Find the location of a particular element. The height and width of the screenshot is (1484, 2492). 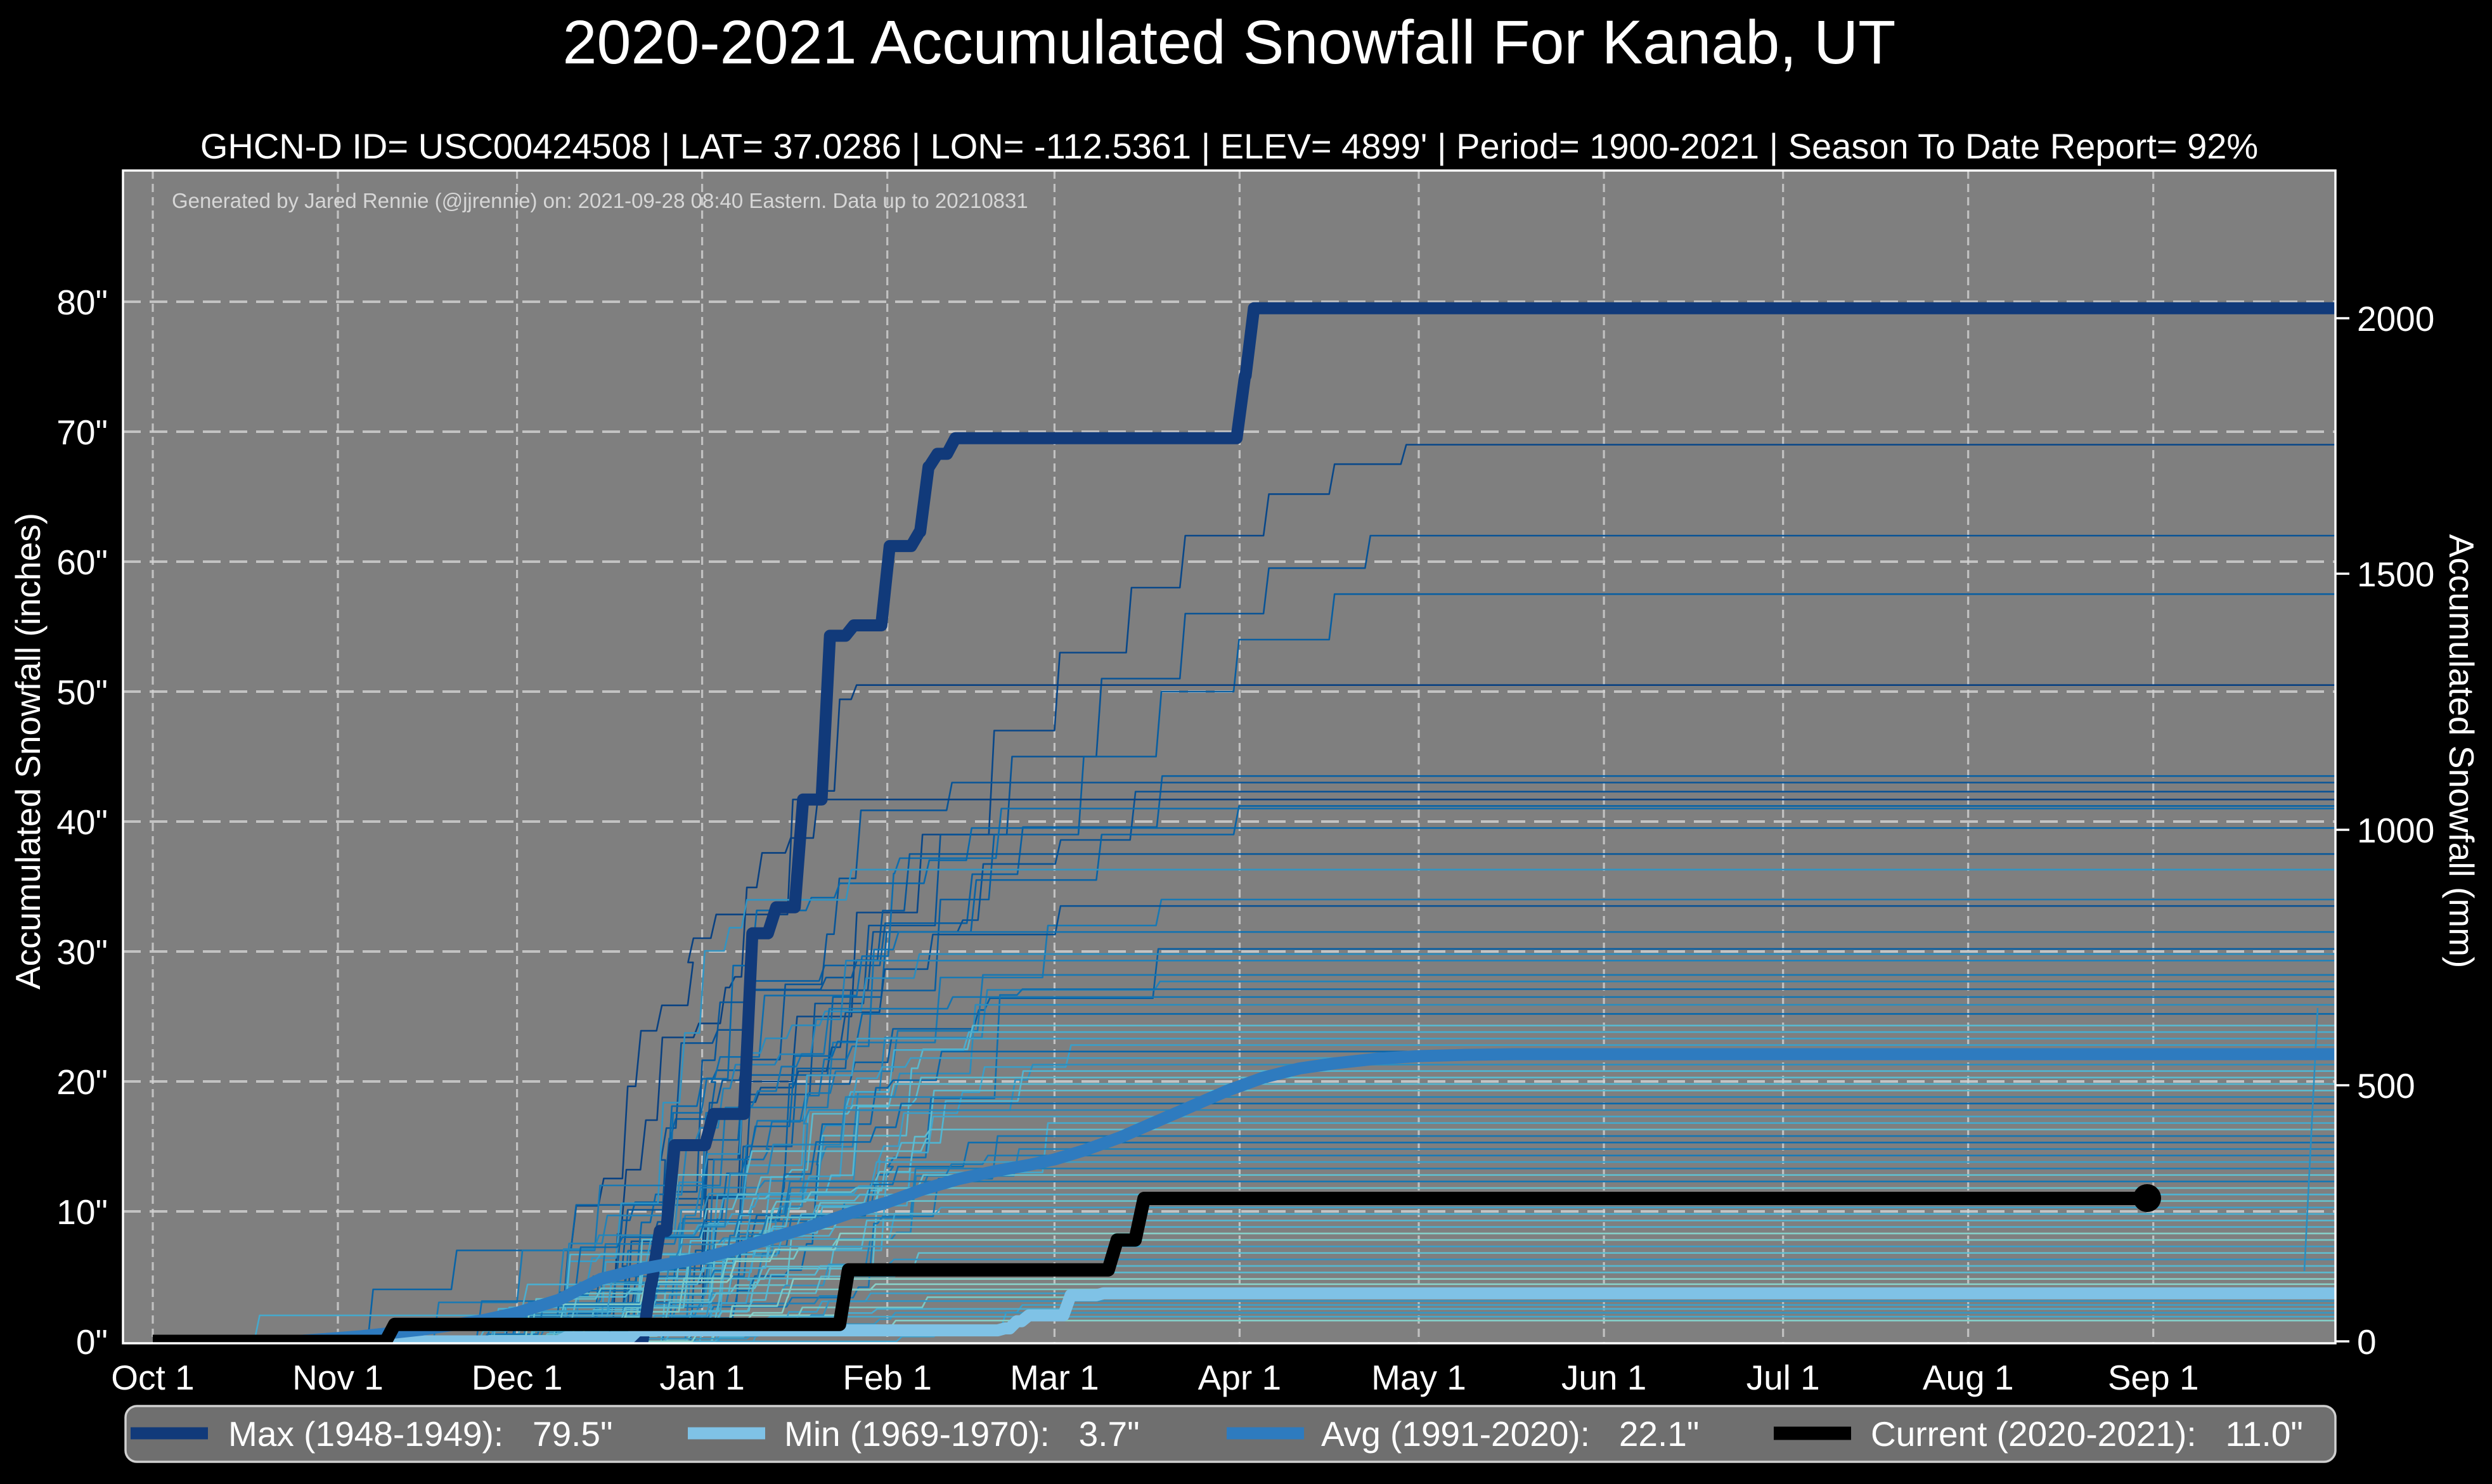

svg-text: 0 is located at coordinates (2367, 1342).